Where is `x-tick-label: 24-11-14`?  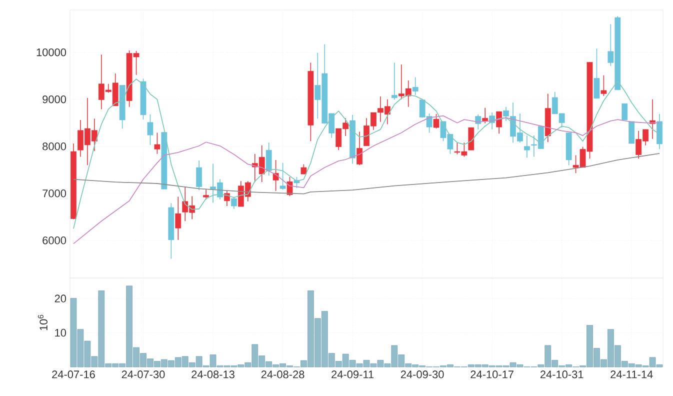 x-tick-label: 24-11-14 is located at coordinates (631, 374).